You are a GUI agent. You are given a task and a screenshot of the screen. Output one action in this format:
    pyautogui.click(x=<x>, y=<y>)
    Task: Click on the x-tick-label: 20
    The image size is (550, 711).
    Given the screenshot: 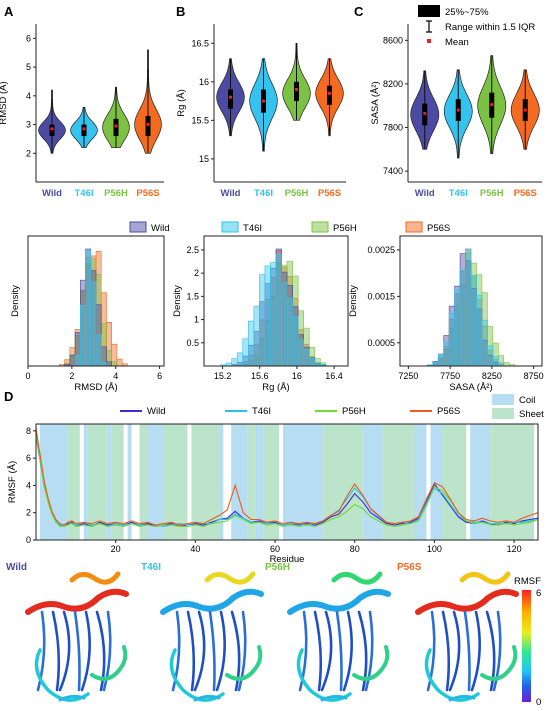 What is the action you would take?
    pyautogui.click(x=116, y=549)
    